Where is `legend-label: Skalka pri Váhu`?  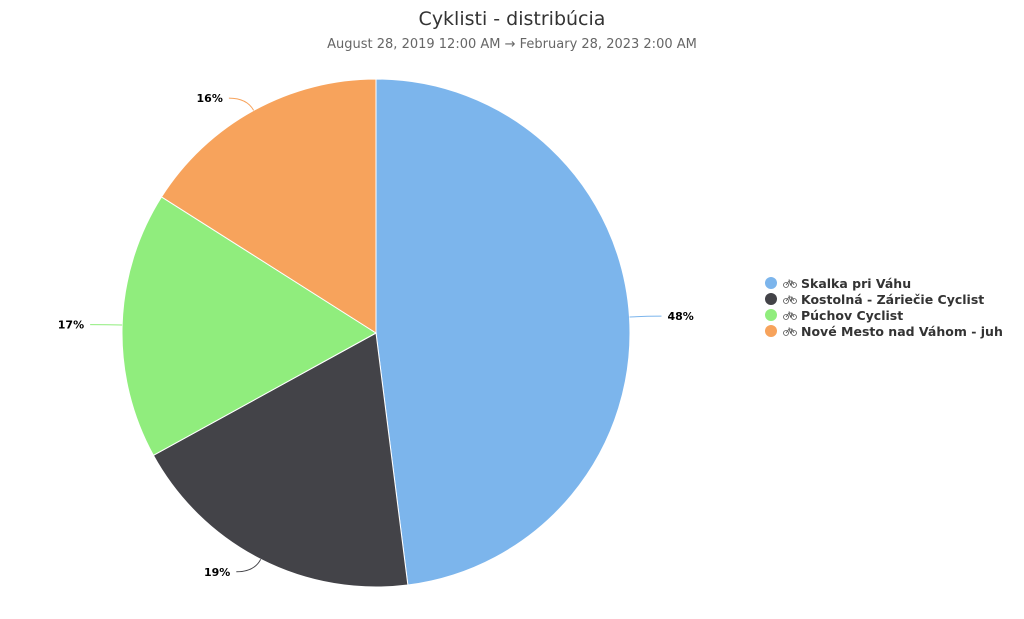
legend-label: Skalka pri Váhu is located at coordinates (856, 283).